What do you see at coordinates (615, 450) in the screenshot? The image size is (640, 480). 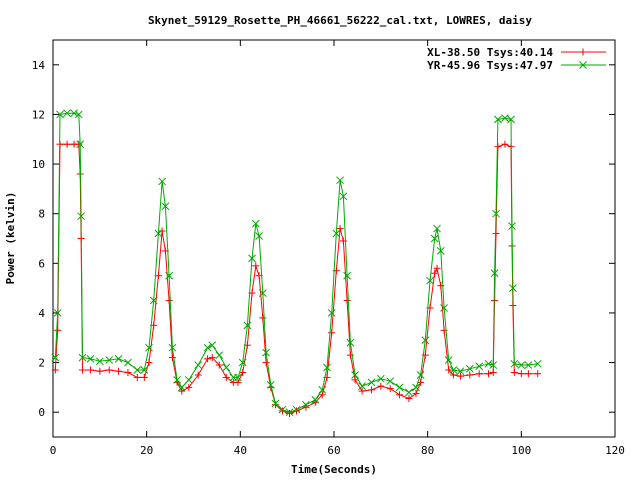 I see `x-tick-label: 120` at bounding box center [615, 450].